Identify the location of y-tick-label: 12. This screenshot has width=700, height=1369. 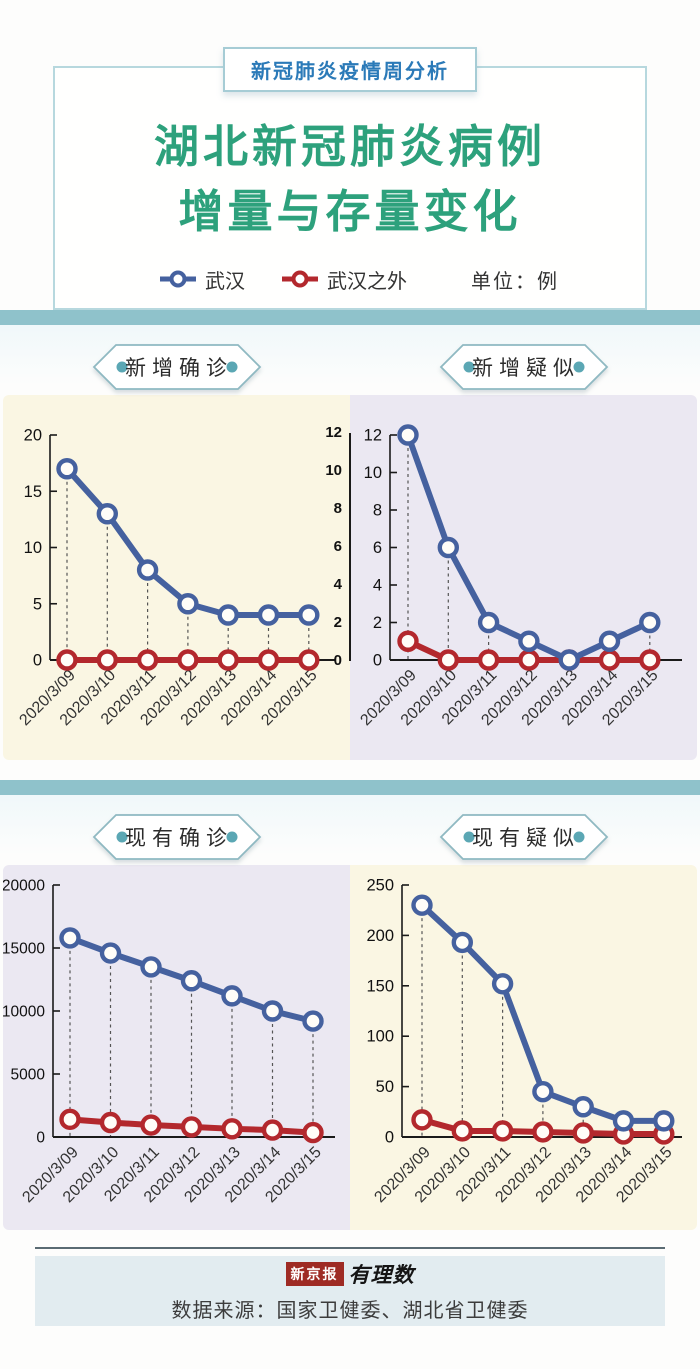
(373, 436).